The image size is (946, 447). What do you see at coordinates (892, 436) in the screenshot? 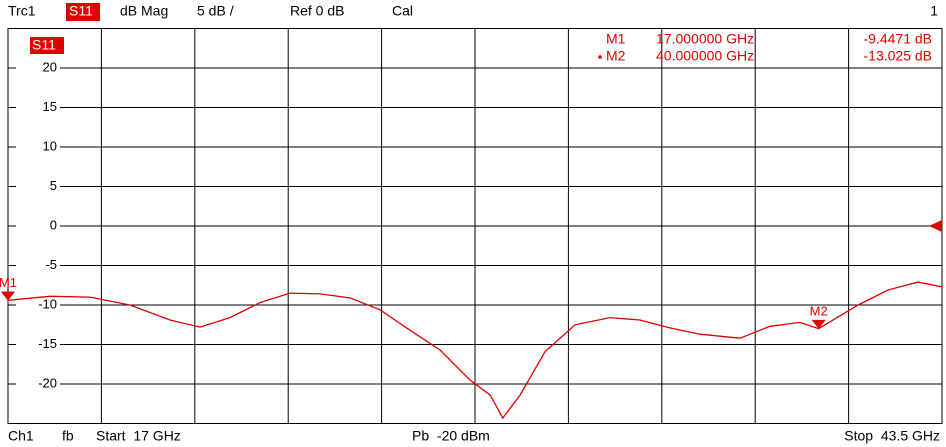
I see `stop: Stop 43.5 GHz` at bounding box center [892, 436].